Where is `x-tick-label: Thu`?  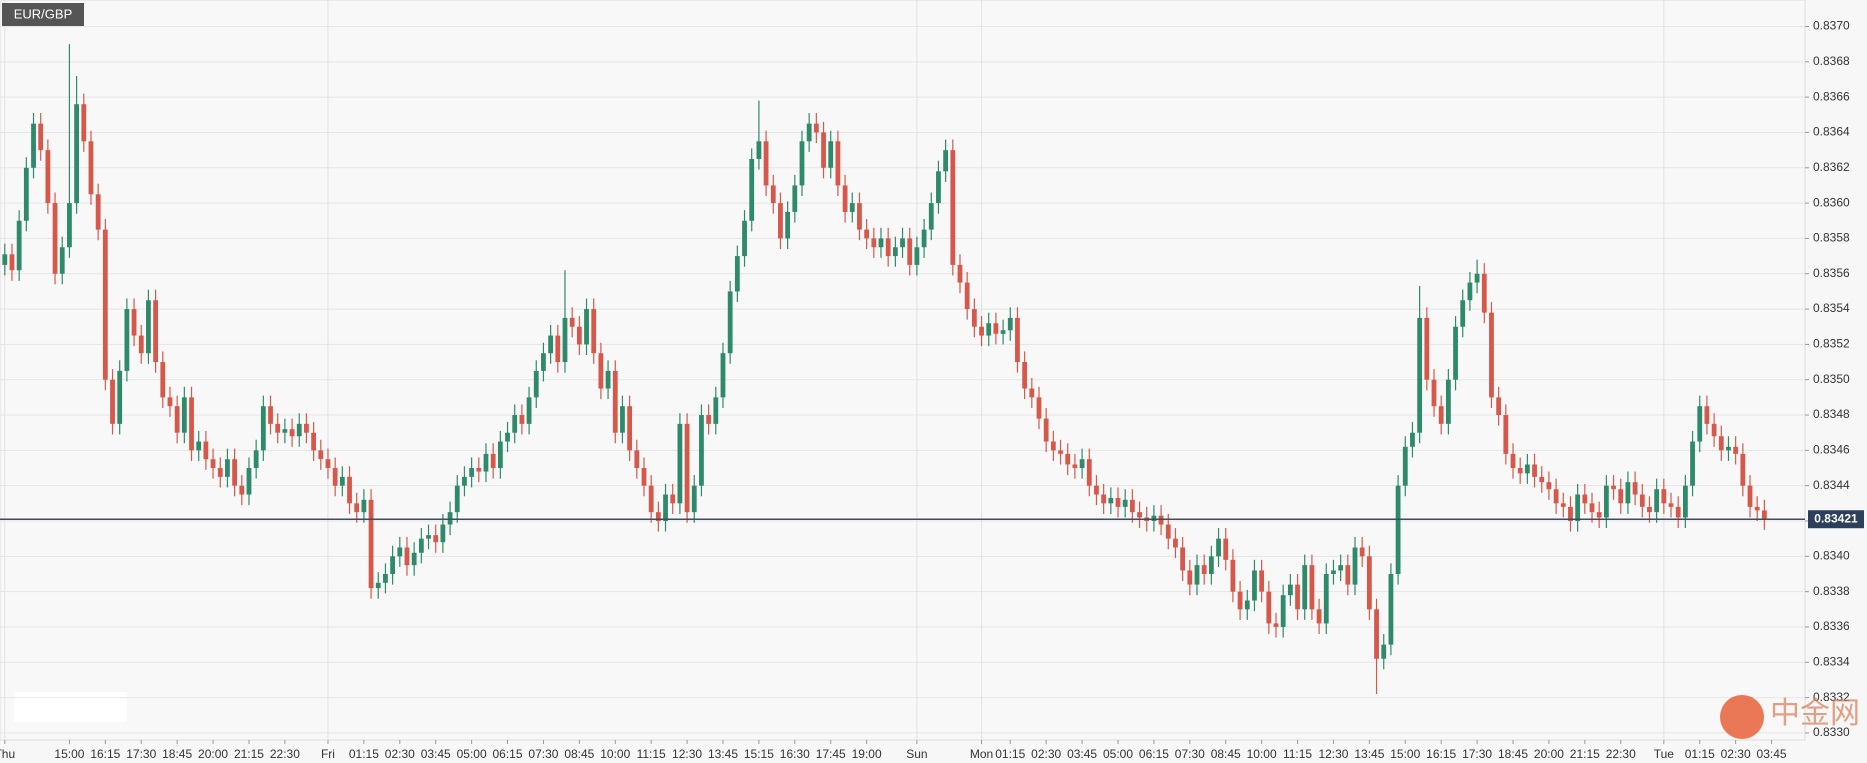
x-tick-label: Thu is located at coordinates (7, 754).